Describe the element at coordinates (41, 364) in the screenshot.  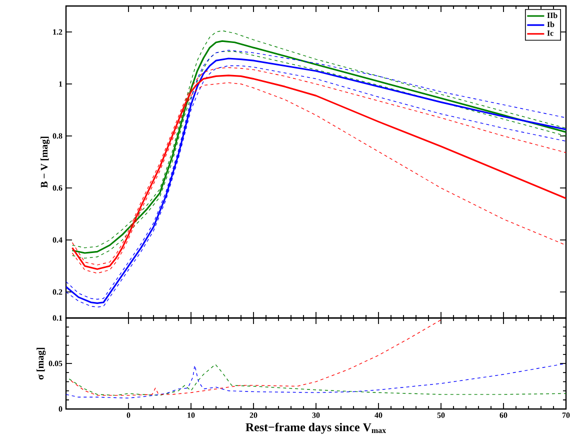
I see `y-axis-title: σ [mag]` at that location.